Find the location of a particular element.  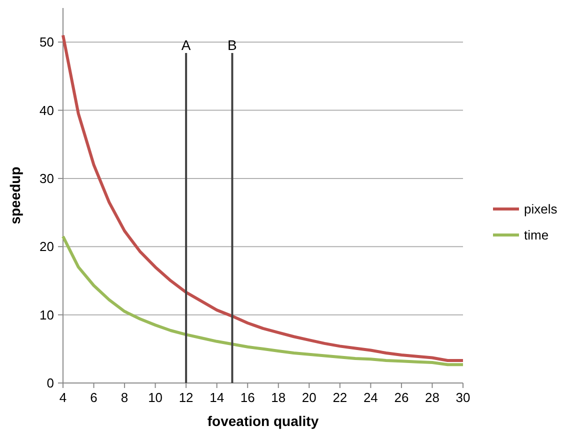

x-tick-label: 22 is located at coordinates (340, 397).